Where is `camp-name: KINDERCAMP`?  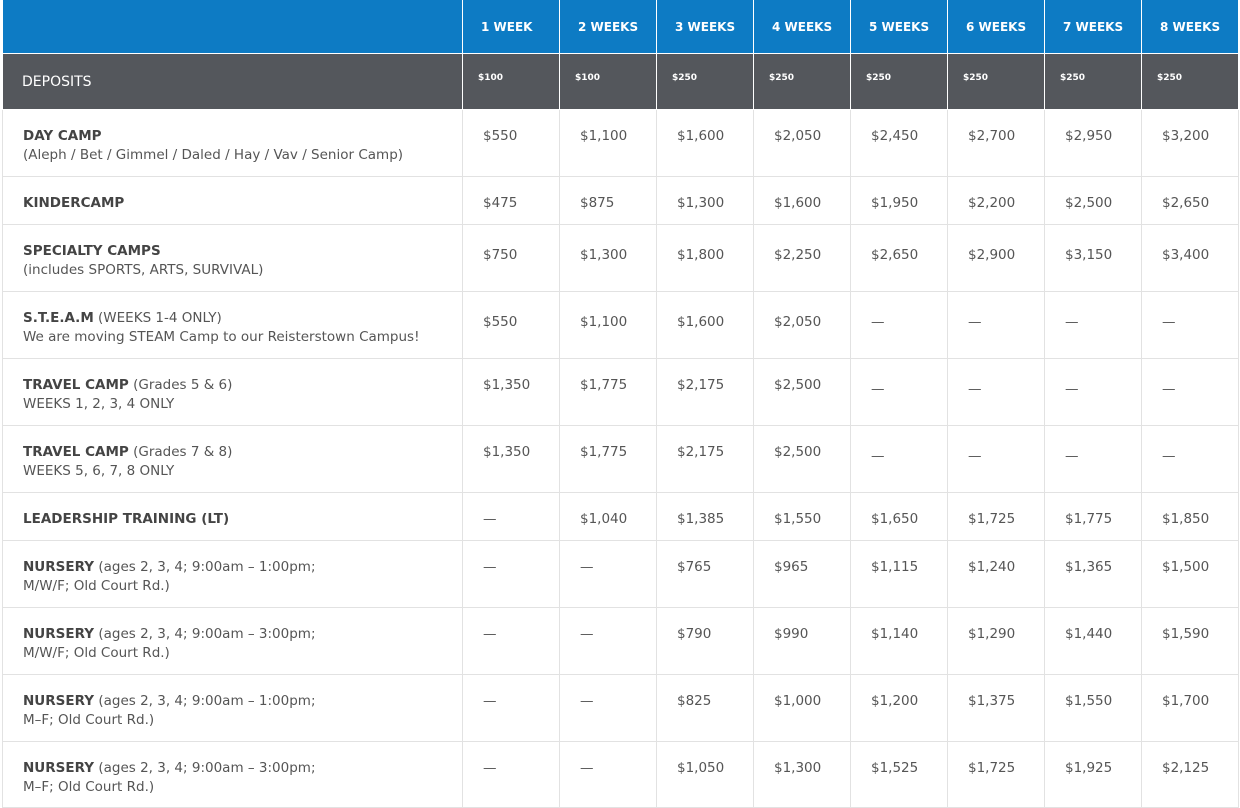
camp-name: KINDERCAMP is located at coordinates (74, 203).